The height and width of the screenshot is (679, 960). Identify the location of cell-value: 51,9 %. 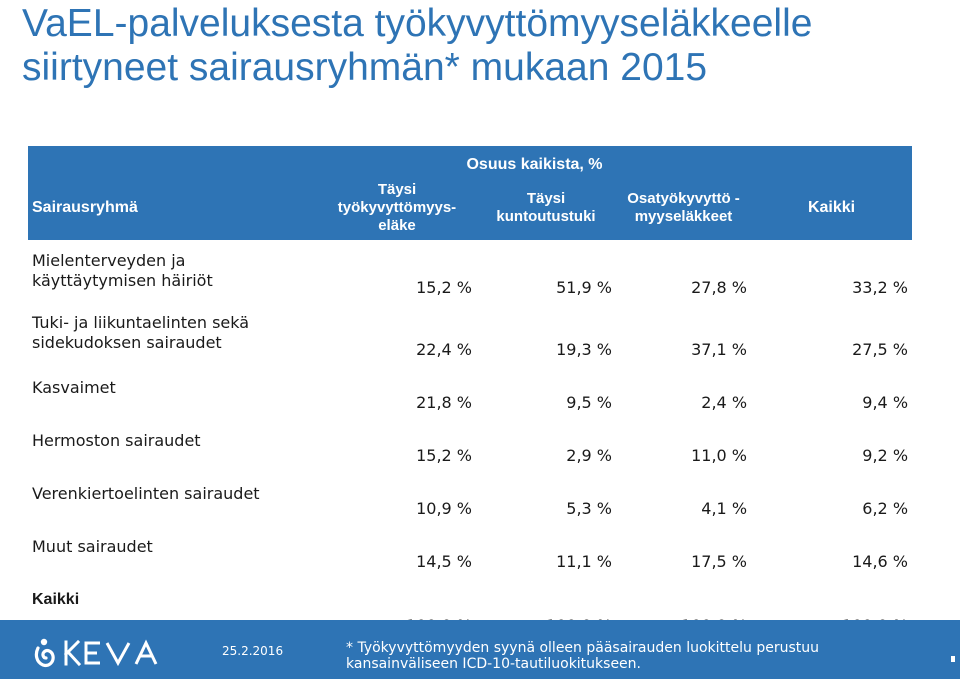
(546, 271).